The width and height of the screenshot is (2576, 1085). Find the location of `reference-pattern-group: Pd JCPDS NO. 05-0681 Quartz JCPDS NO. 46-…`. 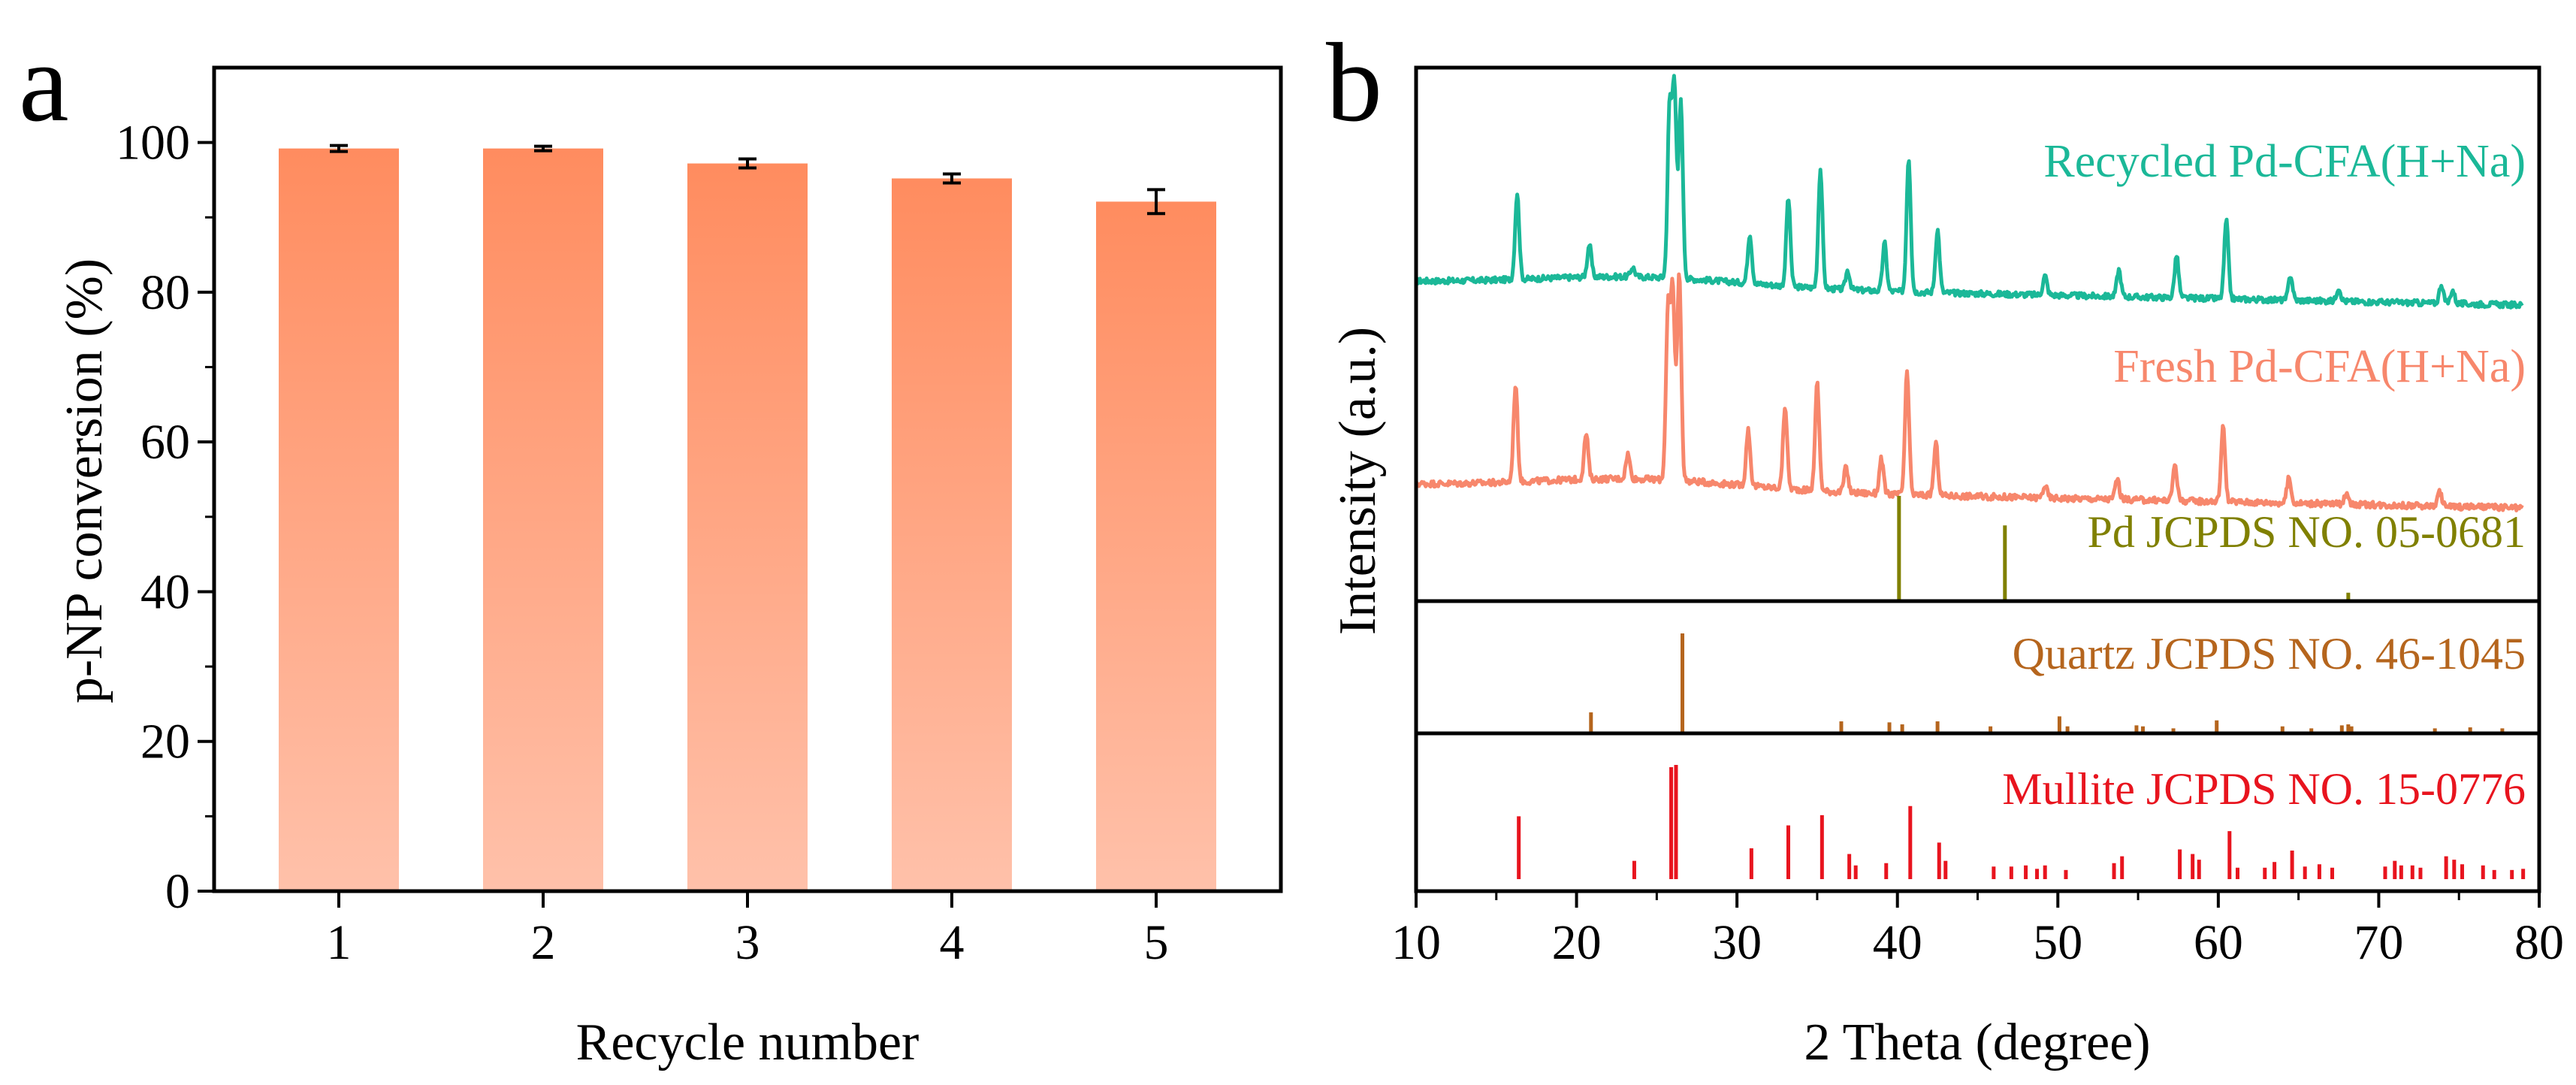

reference-pattern-group: Pd JCPDS NO. 05-0681 Quartz JCPDS NO. 46-… is located at coordinates (2021, 687).